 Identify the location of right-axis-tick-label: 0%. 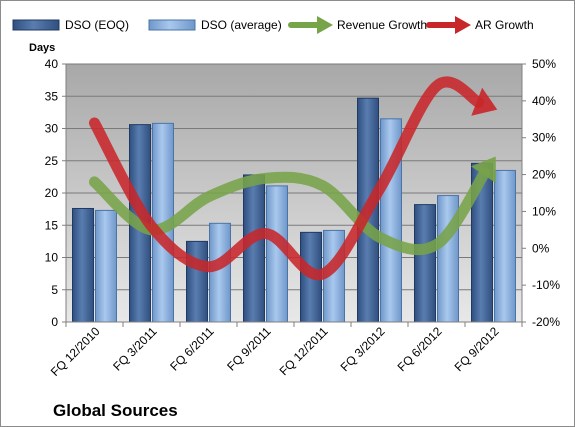
(541, 248).